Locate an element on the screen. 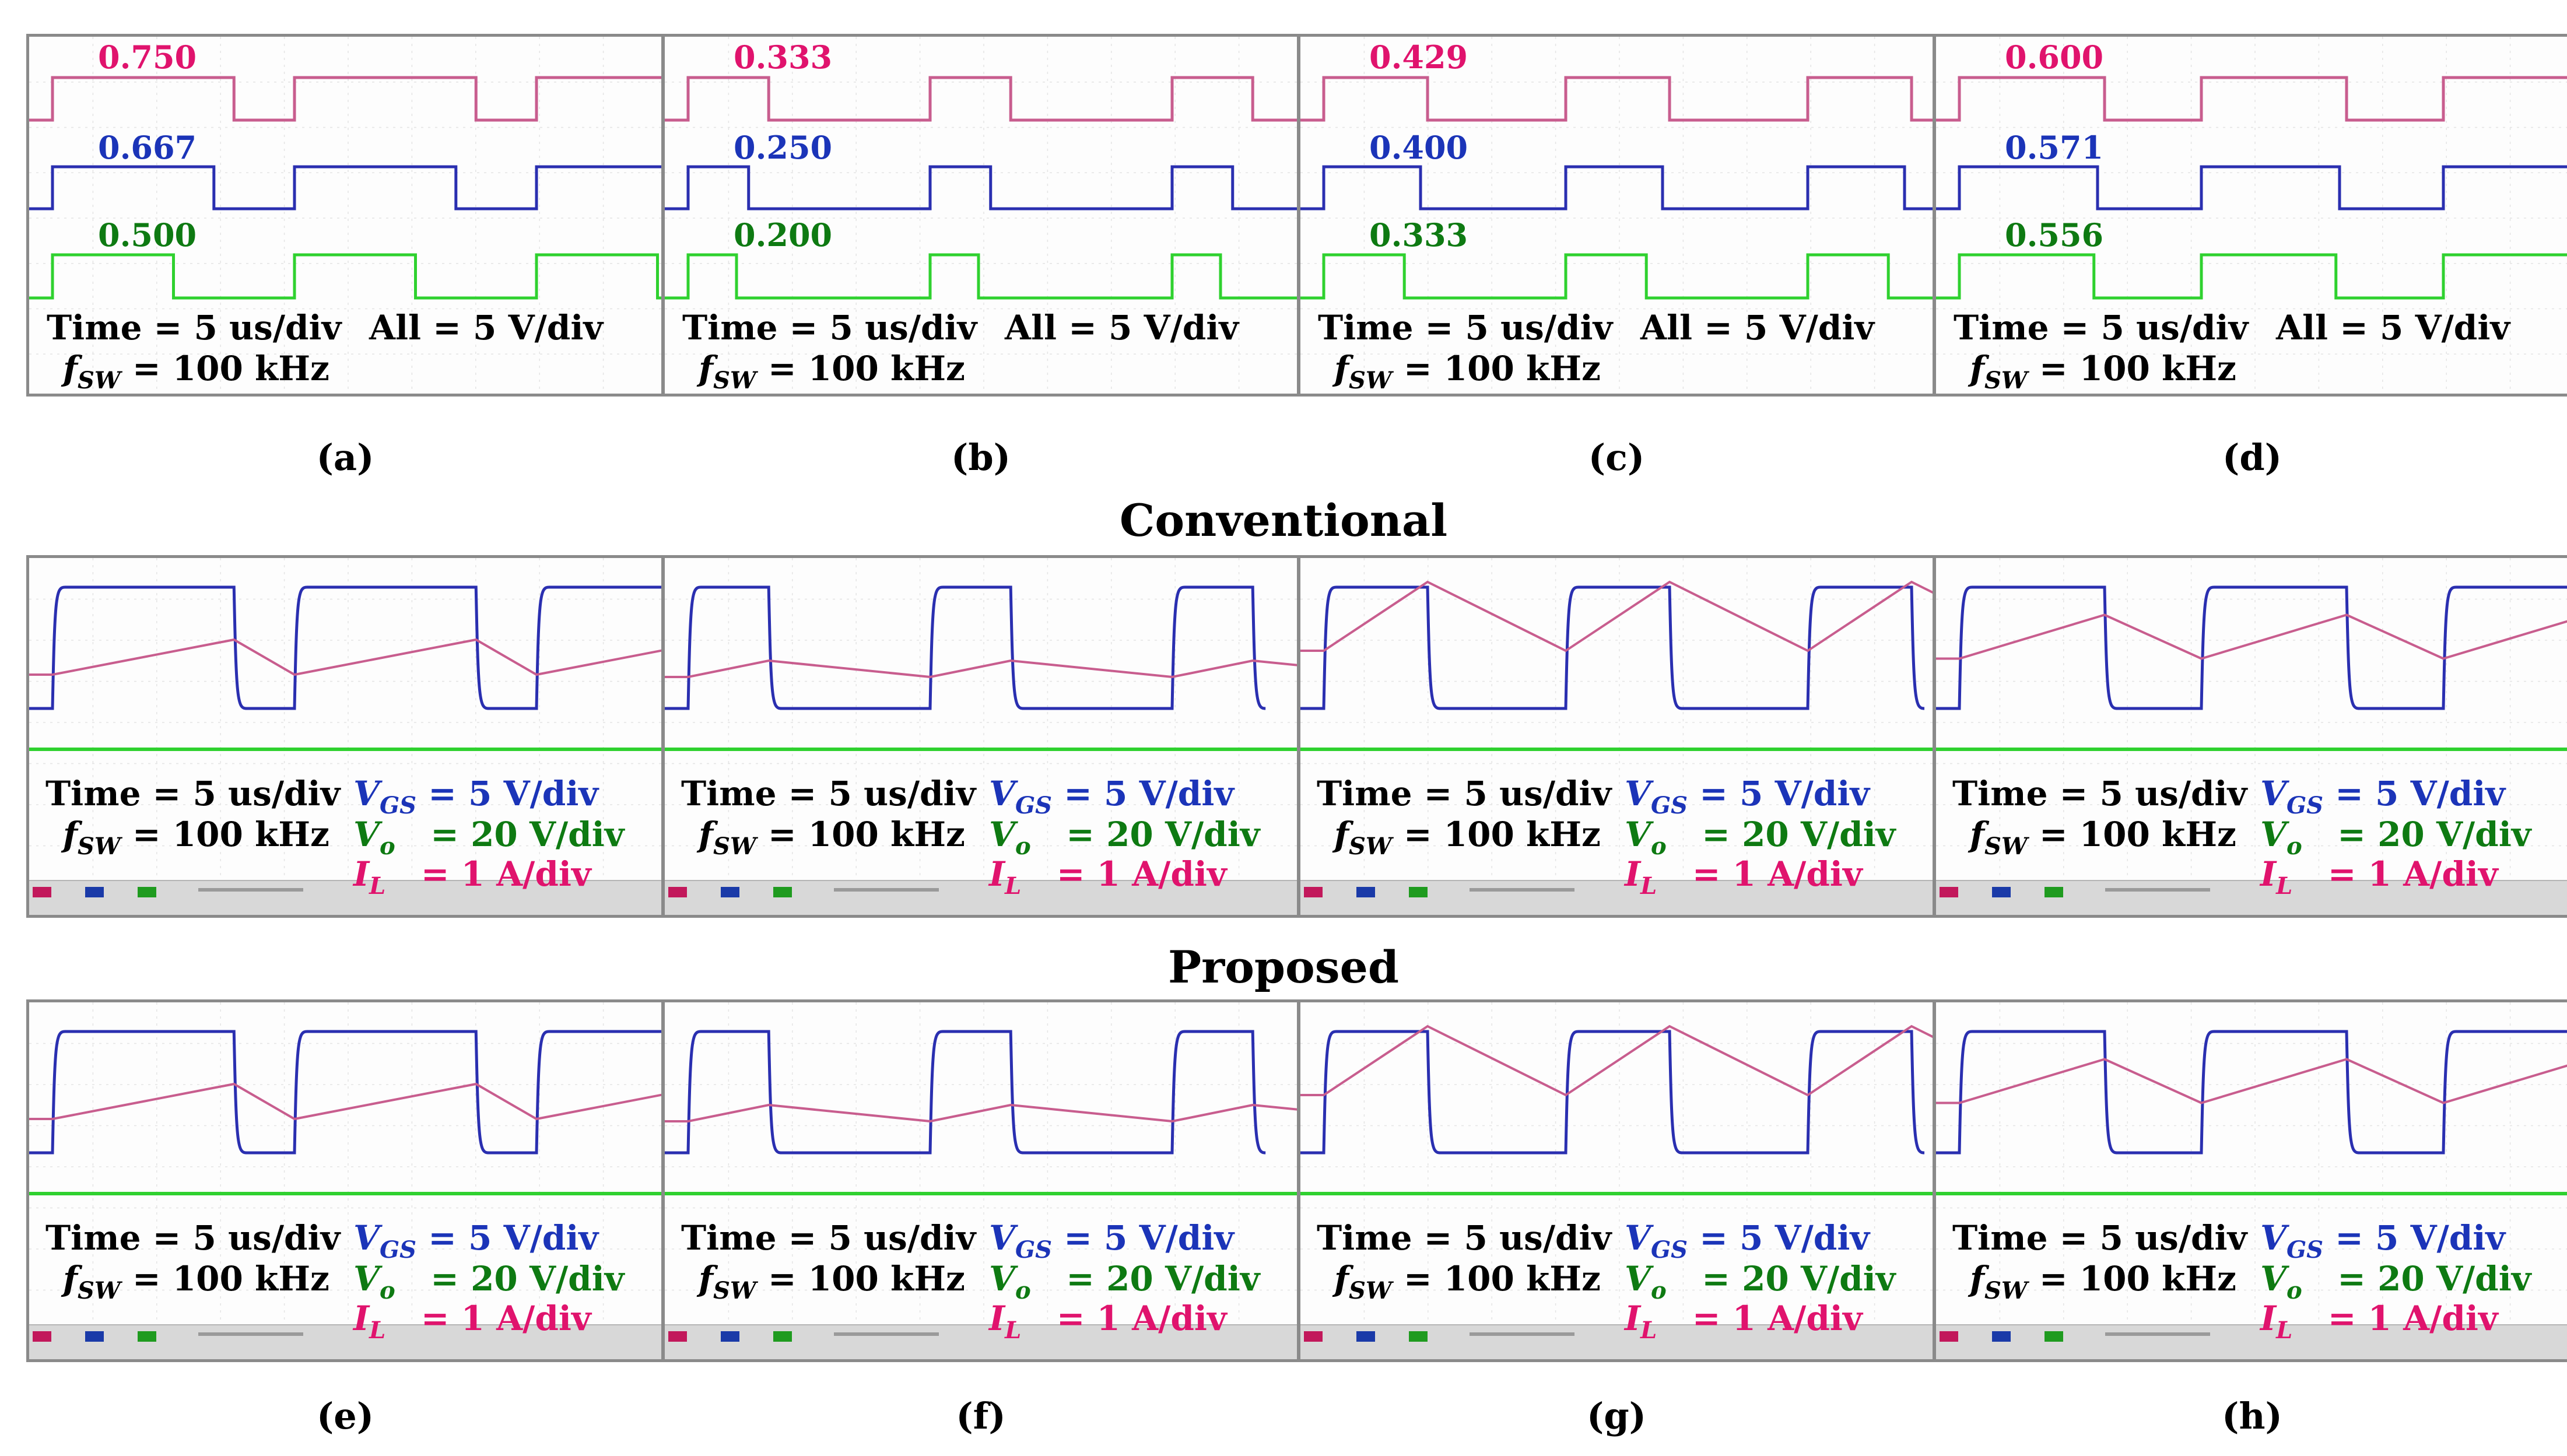 This screenshot has height=1456, width=2567. duty-label-green: 0.556 is located at coordinates (2054, 235).